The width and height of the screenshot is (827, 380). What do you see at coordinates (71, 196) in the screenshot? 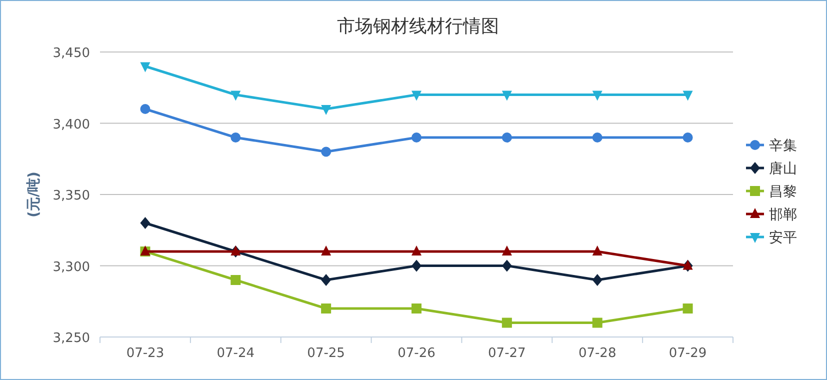
I see `y-tick-label: 3,350` at bounding box center [71, 196].